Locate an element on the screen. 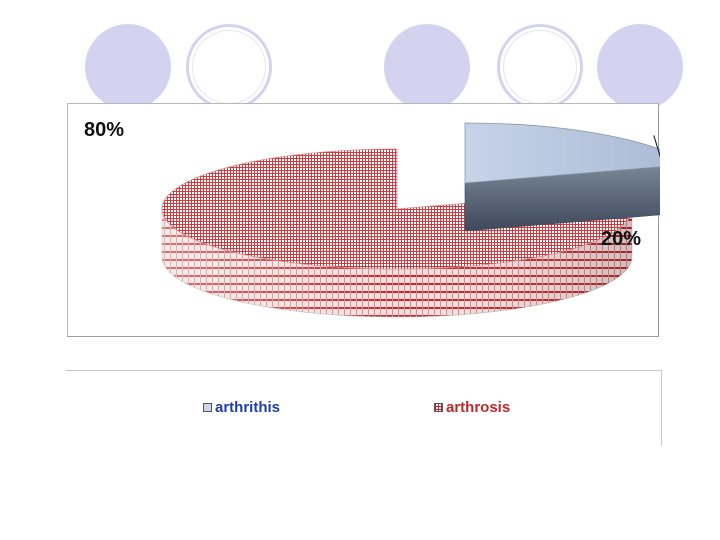 This screenshot has height=540, width=720. pie-side-shade is located at coordinates (397, 263).